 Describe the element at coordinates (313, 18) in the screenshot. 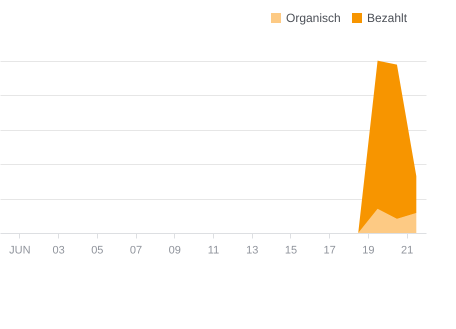

I see `legend-label: Organisch` at that location.